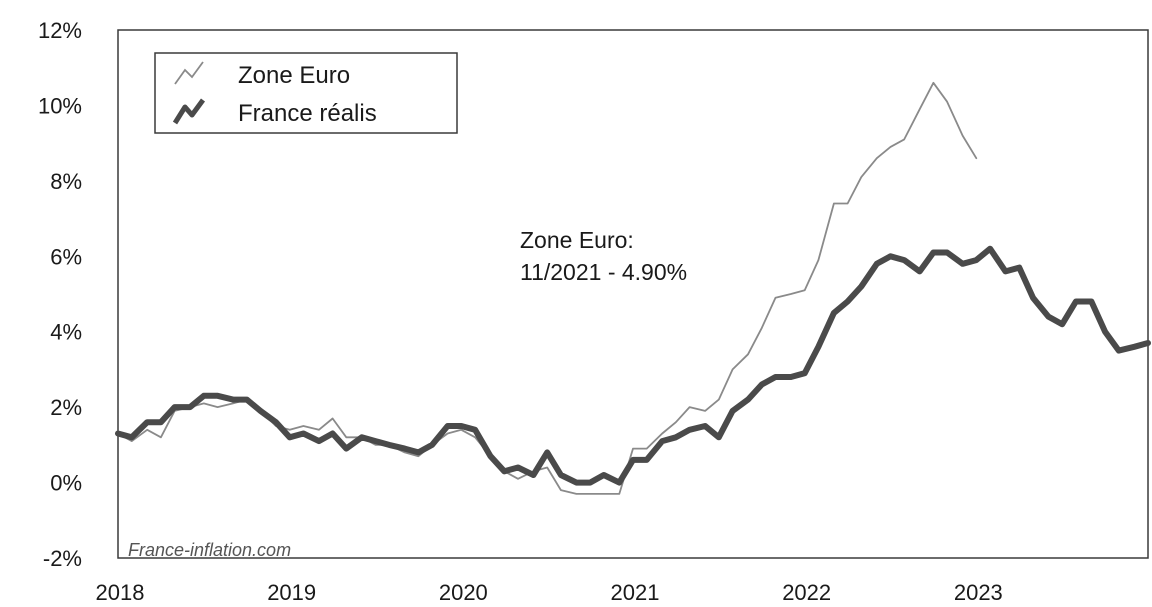  I want to click on annotation-line-1: Zone Euro:, so click(577, 240).